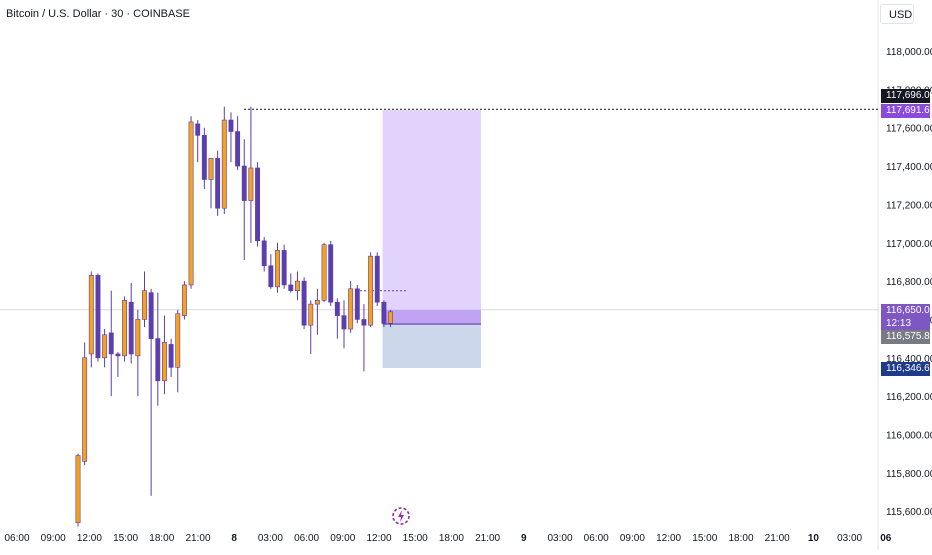  Describe the element at coordinates (909, 436) in the screenshot. I see `y-tick-label: 116,000.00` at that location.